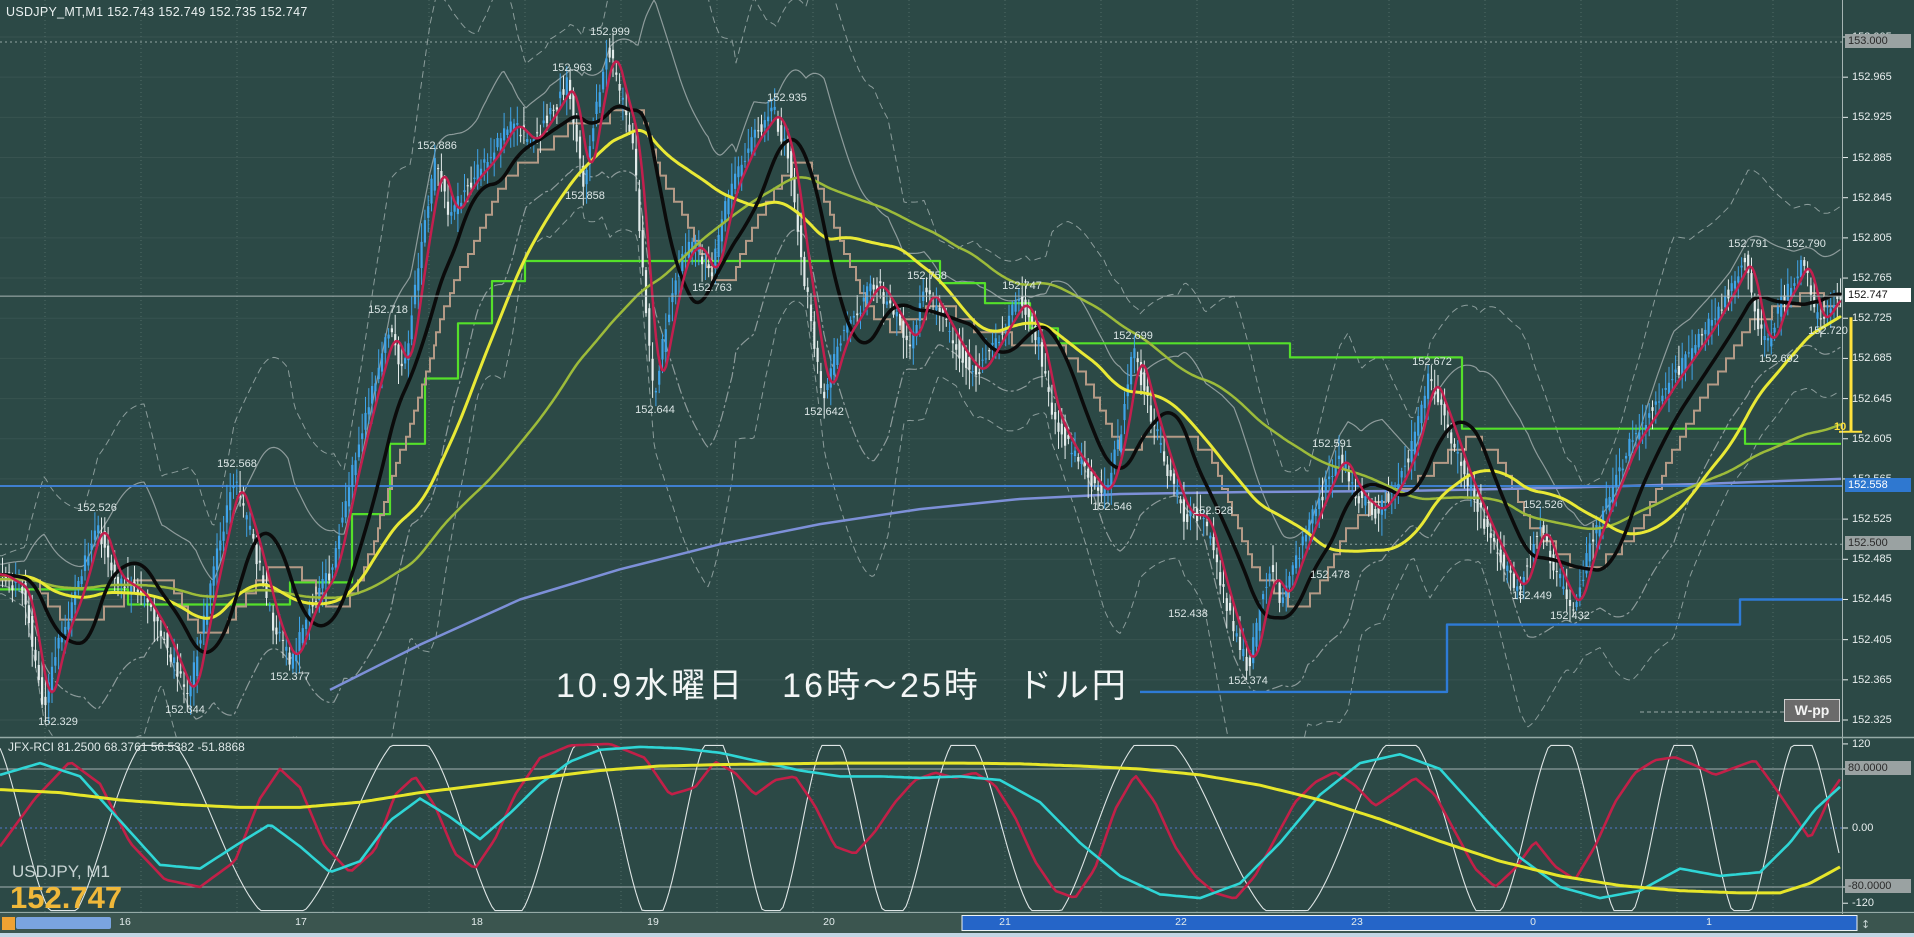 The width and height of the screenshot is (1914, 937). I want to click on time-axis-label: 18, so click(477, 922).